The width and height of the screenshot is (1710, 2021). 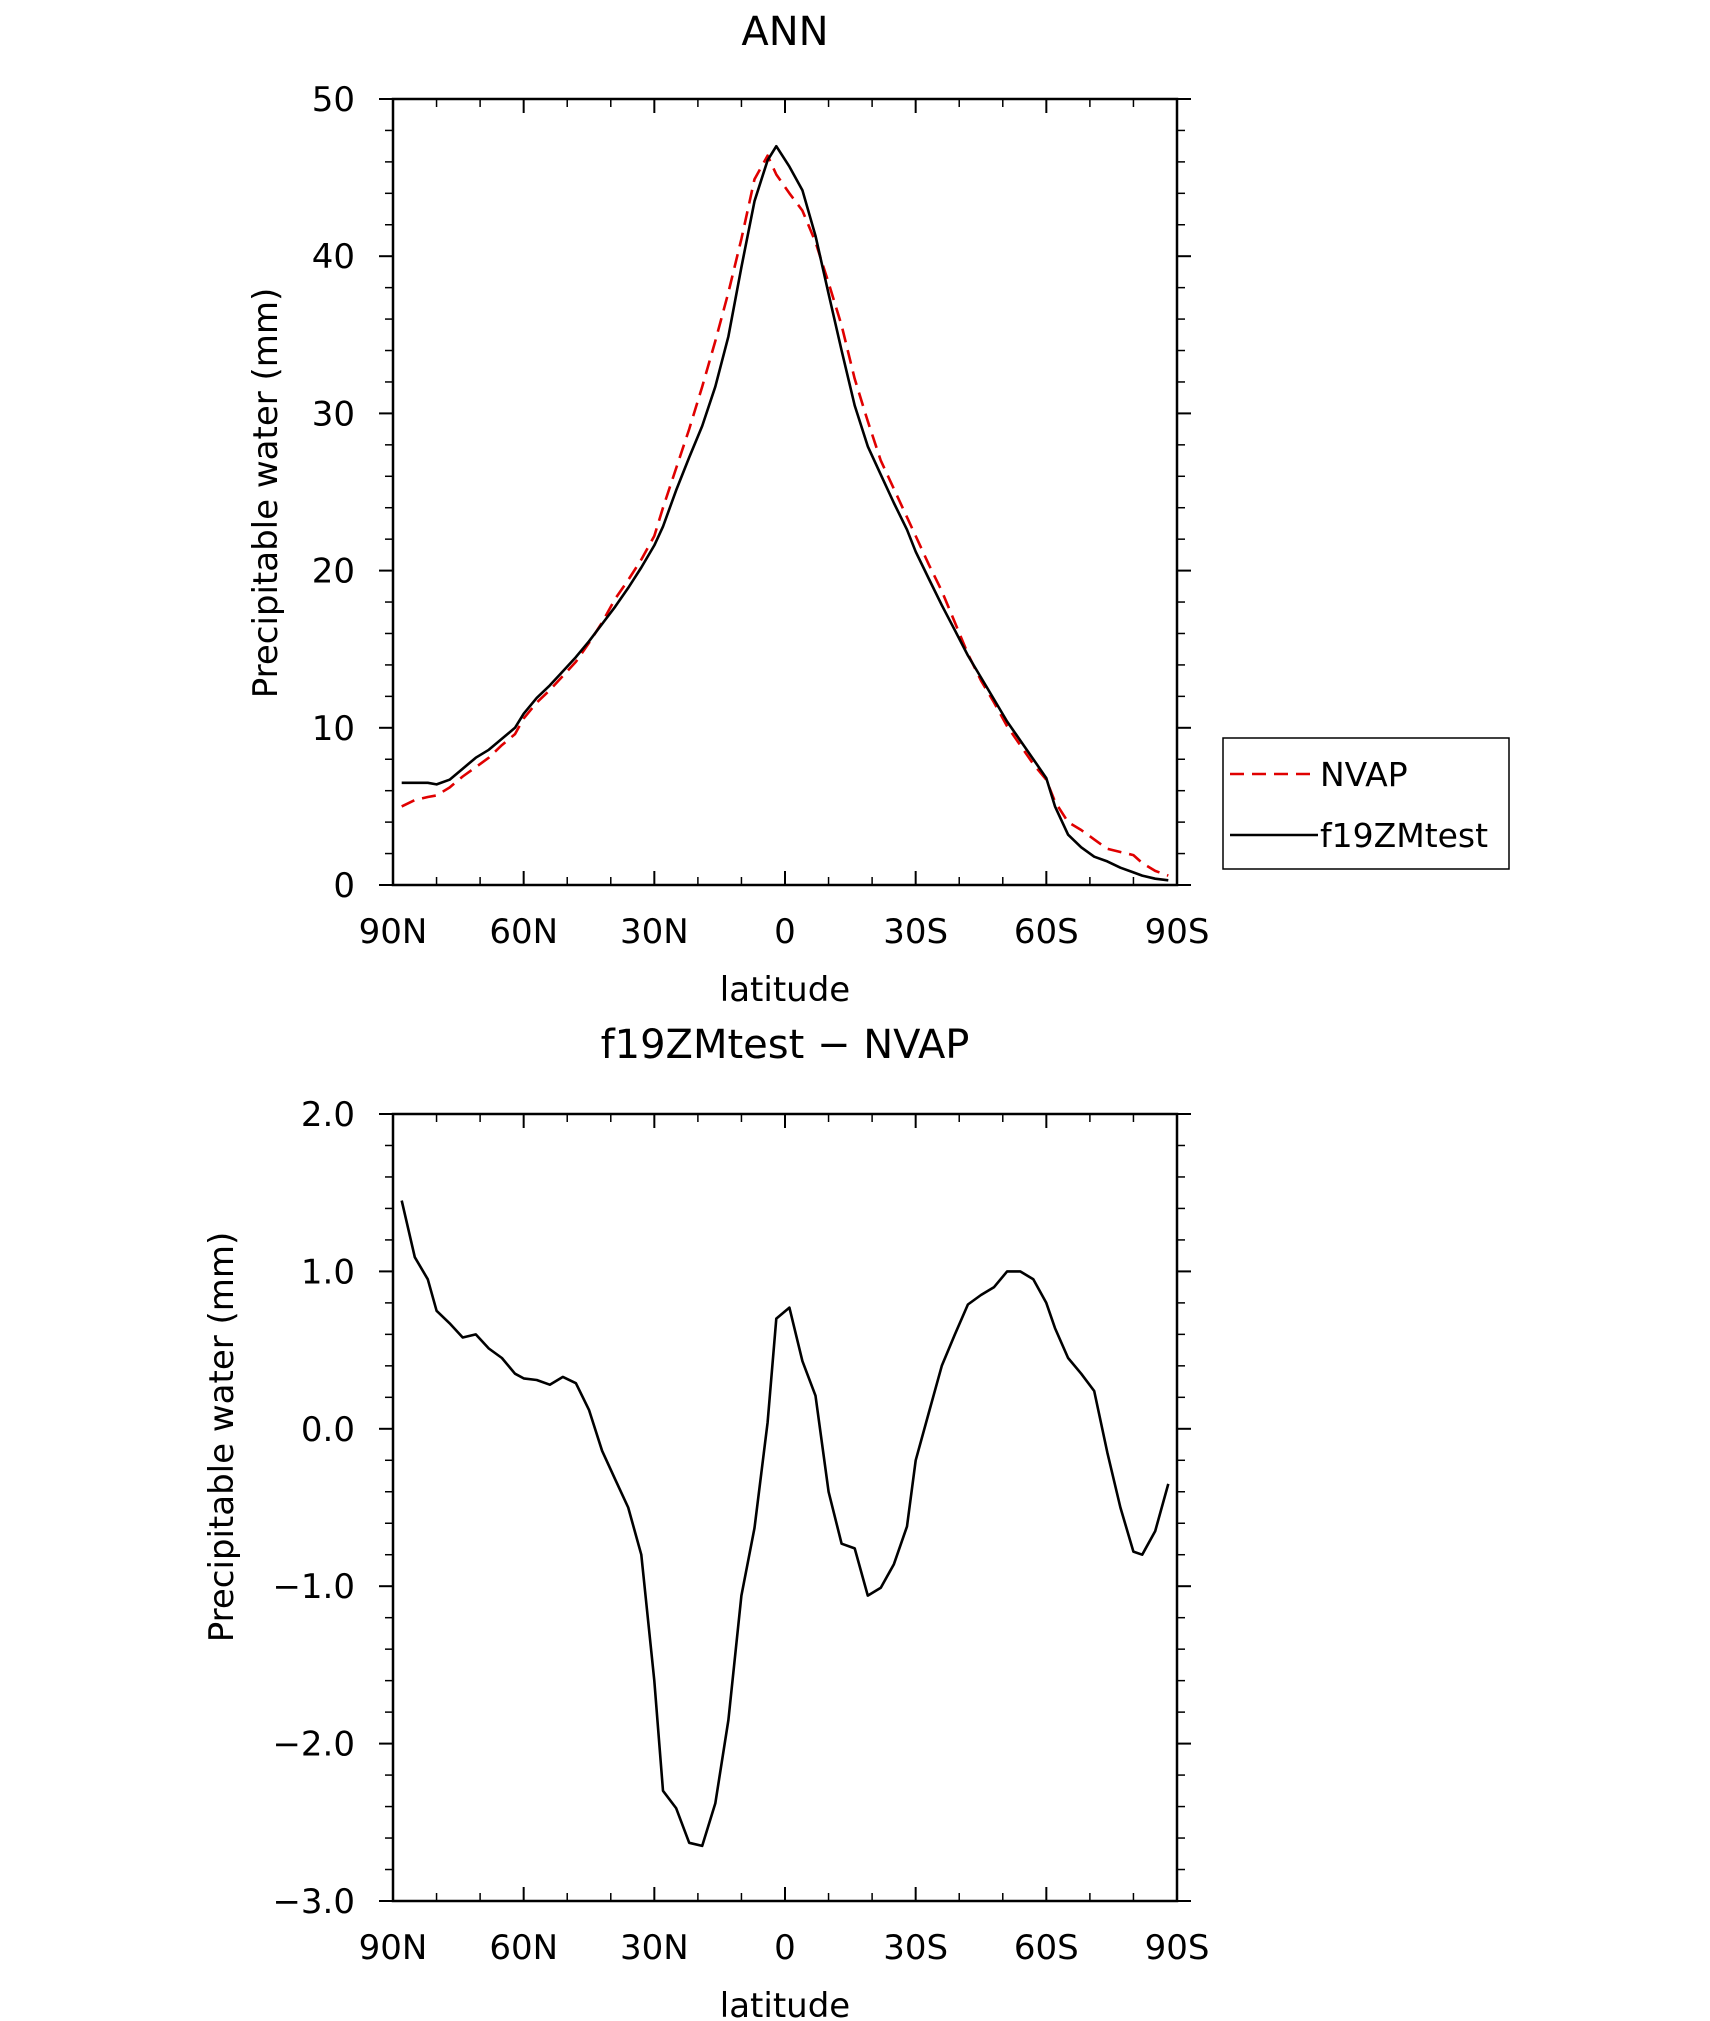 What do you see at coordinates (333, 100) in the screenshot?
I see `y-tick-label: 50` at bounding box center [333, 100].